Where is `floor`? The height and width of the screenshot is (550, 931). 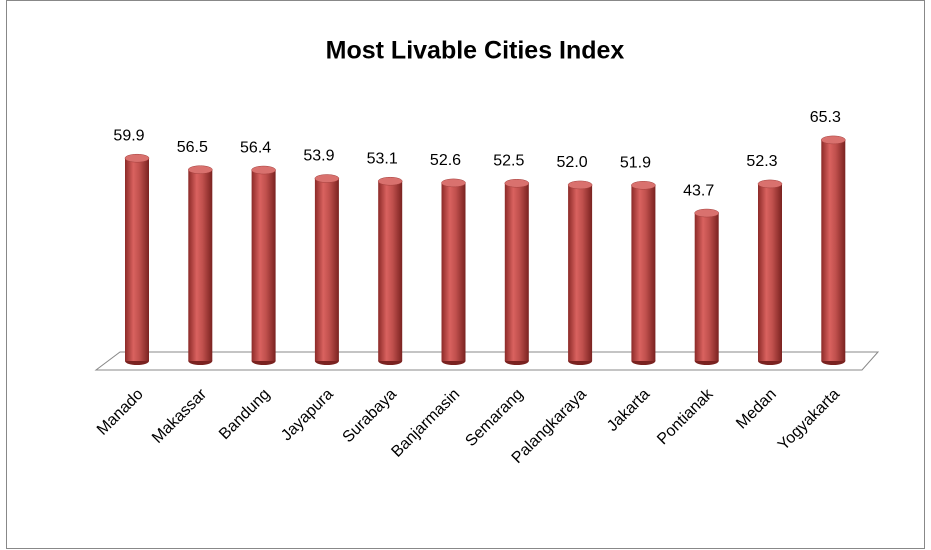 floor is located at coordinates (487, 361).